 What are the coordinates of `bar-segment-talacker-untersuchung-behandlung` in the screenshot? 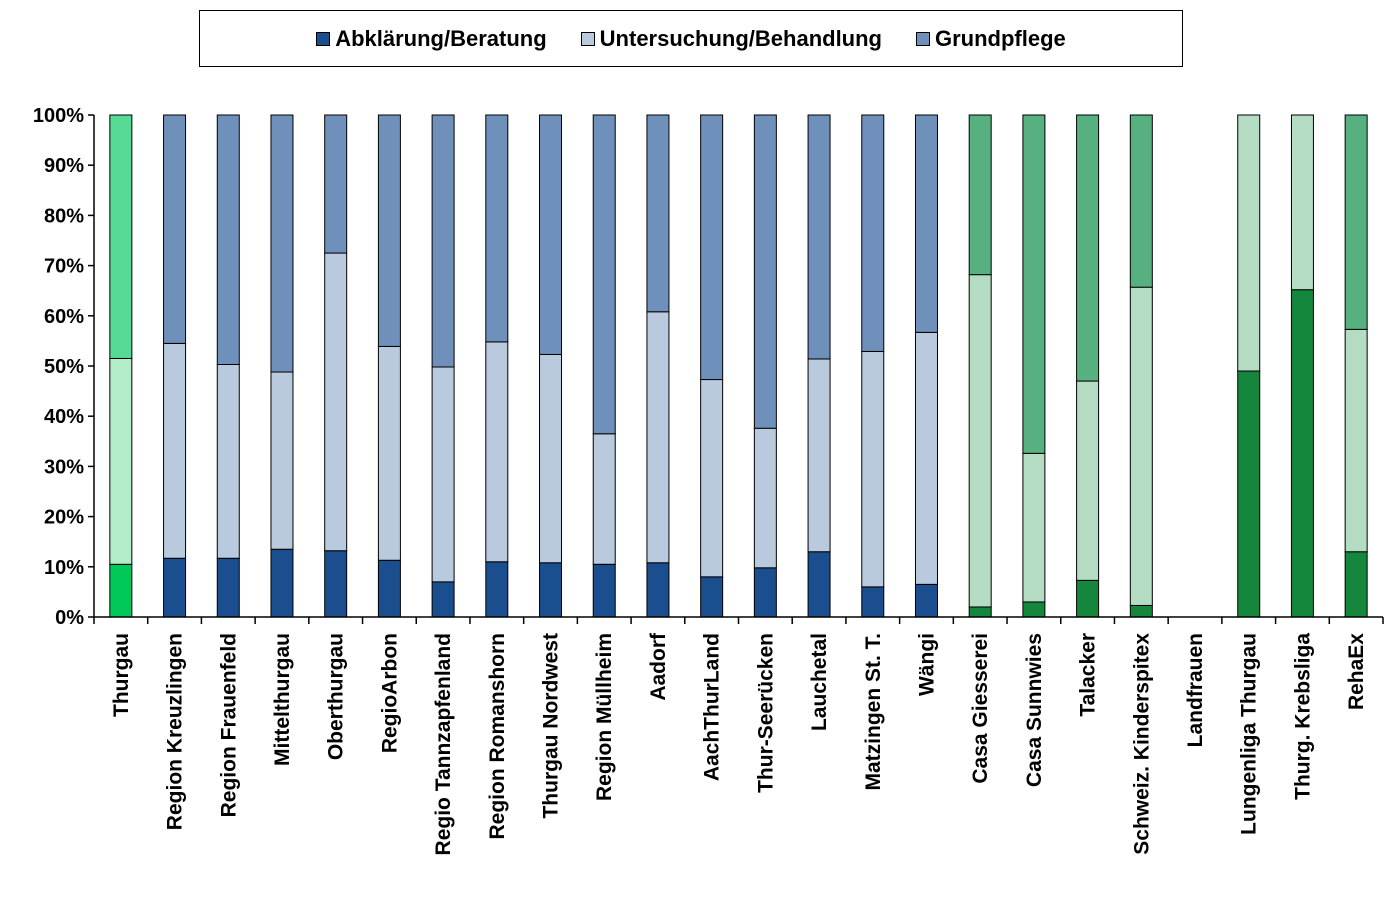 It's located at (1088, 480).